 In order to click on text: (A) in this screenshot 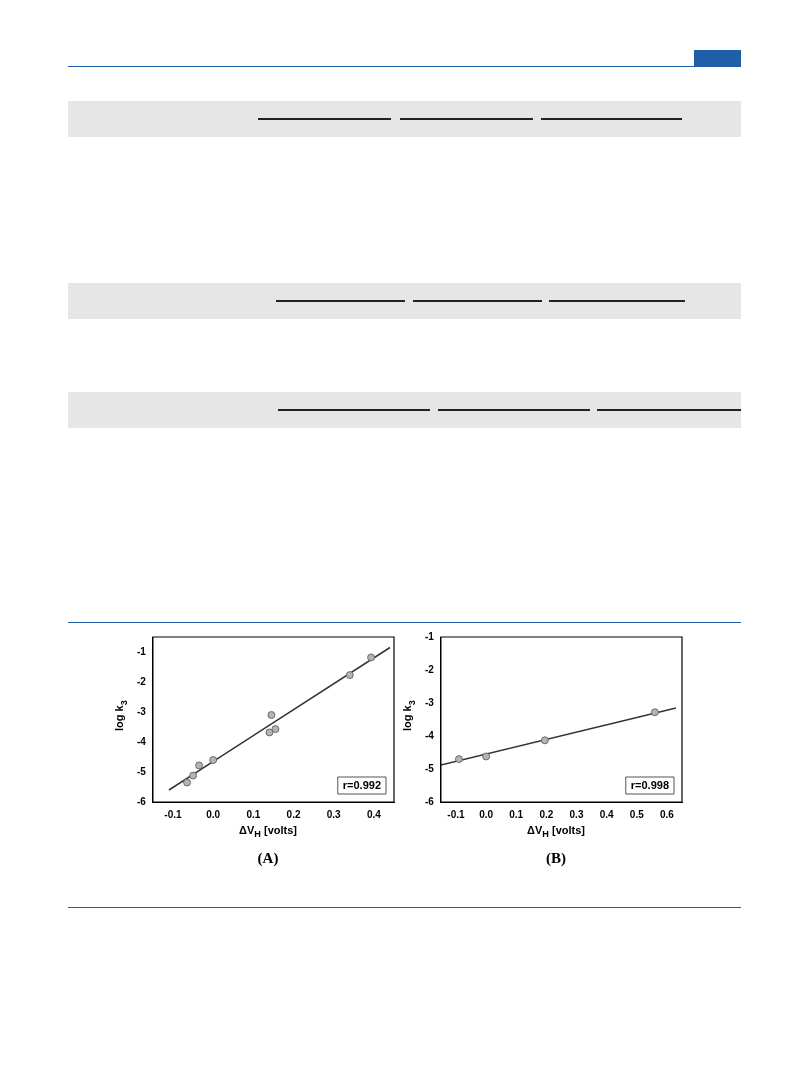, I will do `click(268, 858)`.